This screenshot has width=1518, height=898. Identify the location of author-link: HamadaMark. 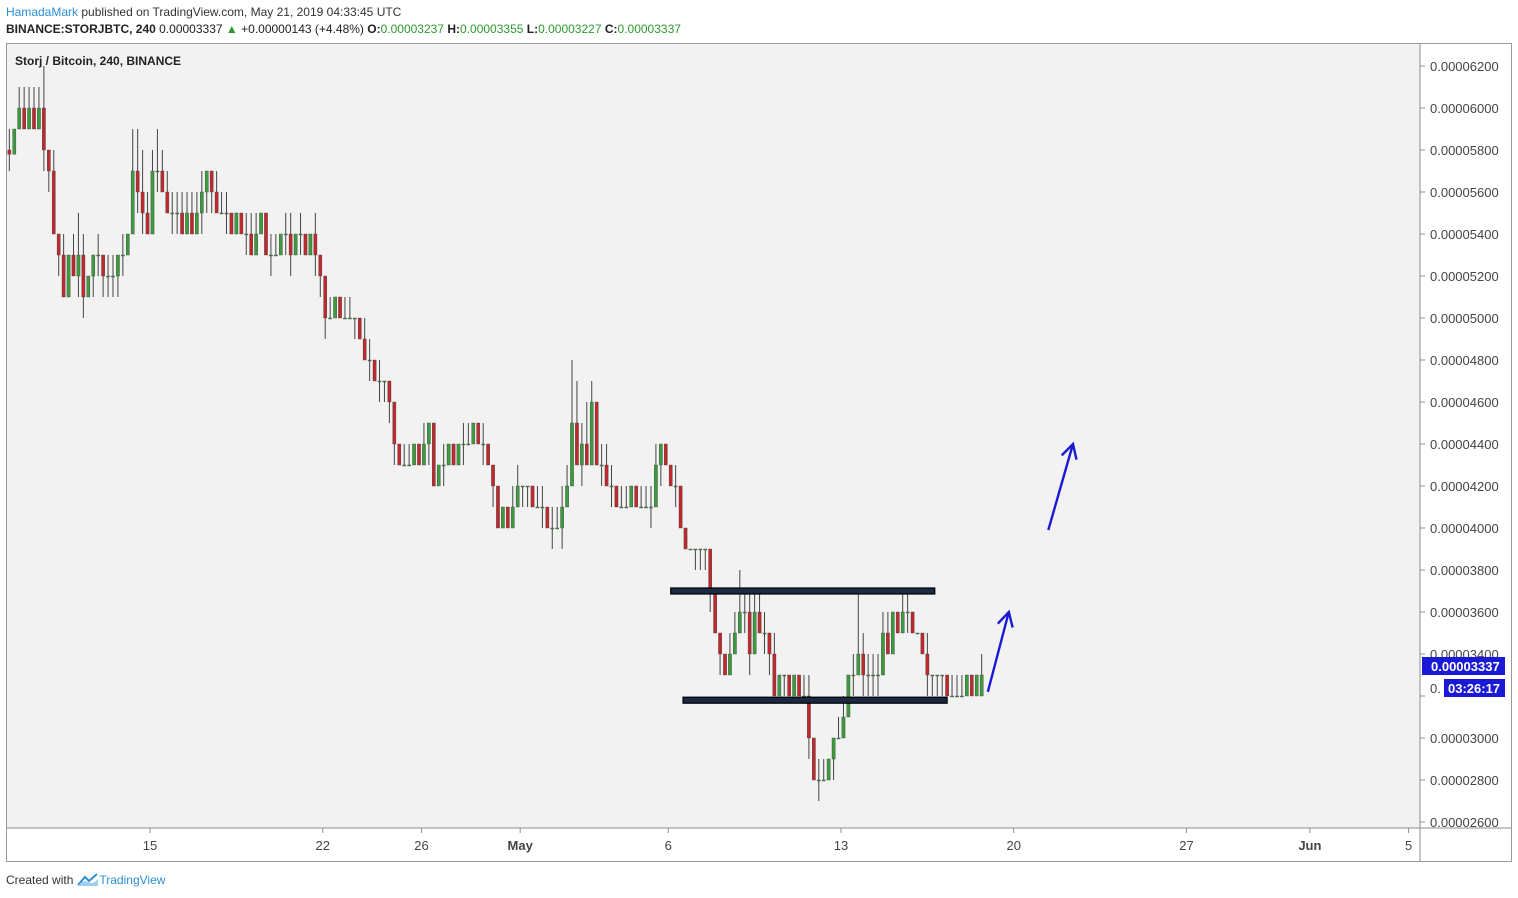
(42, 12).